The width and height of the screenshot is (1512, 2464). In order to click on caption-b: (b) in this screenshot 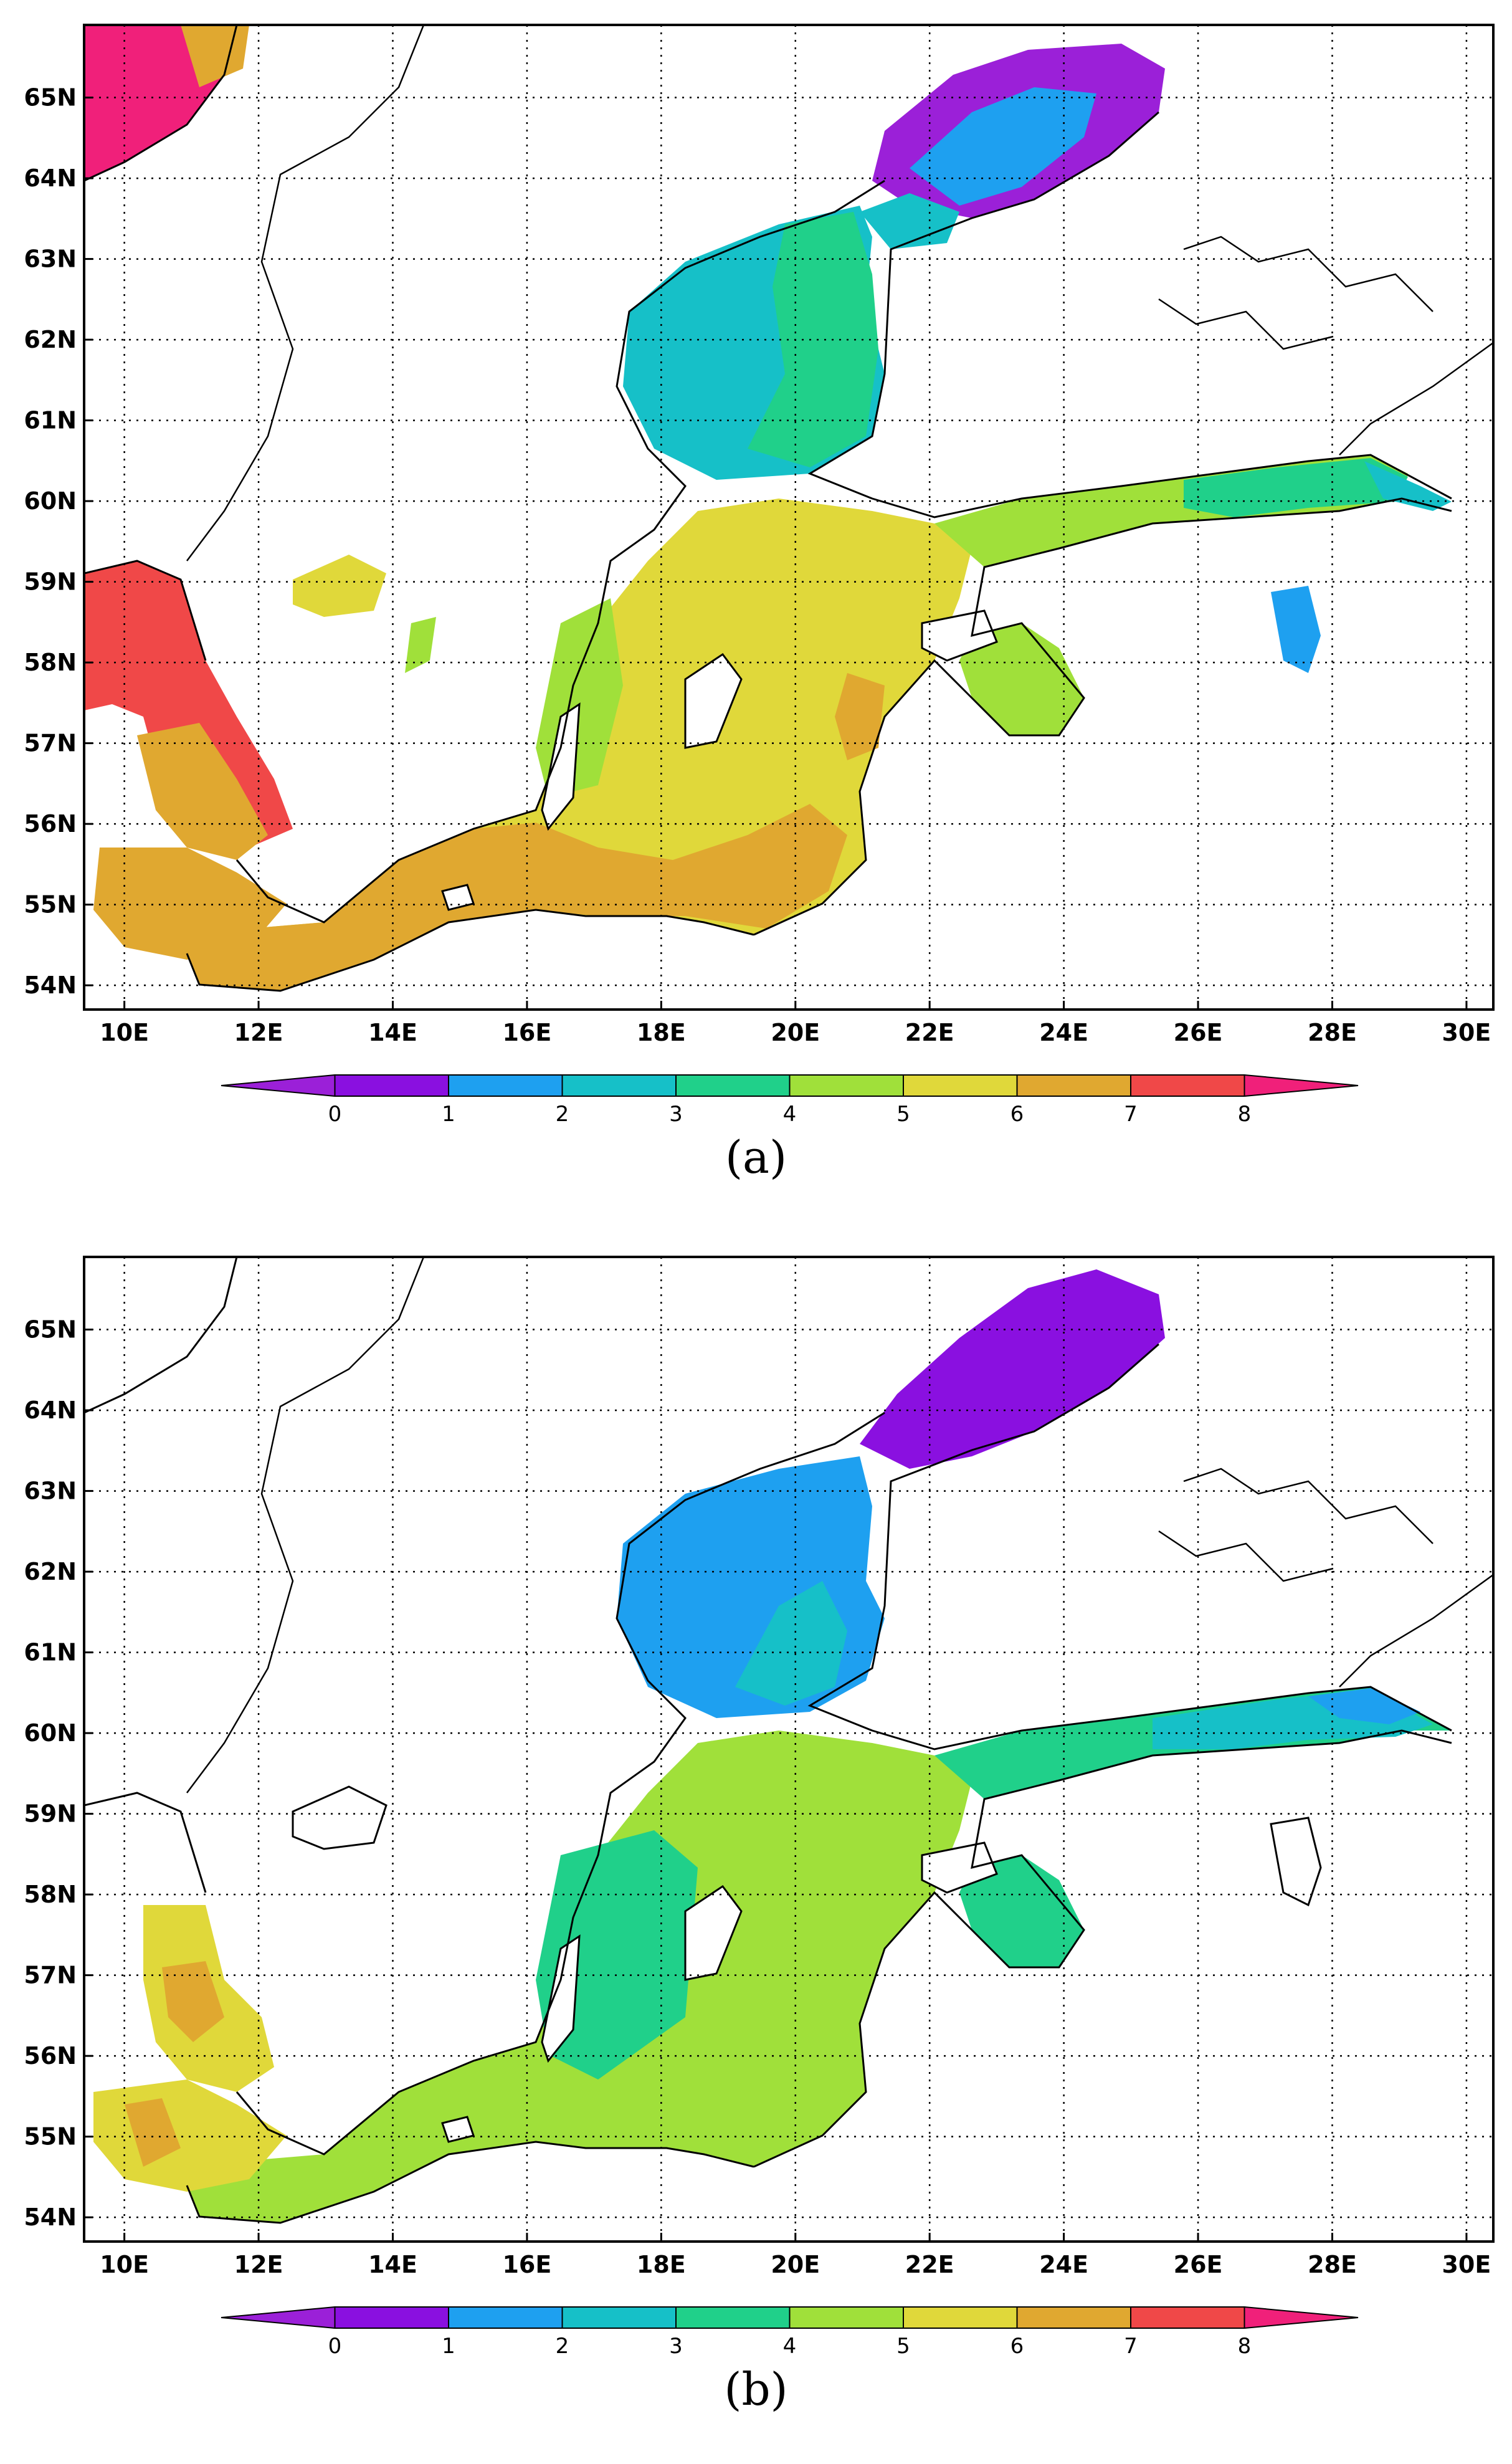, I will do `click(756, 2389)`.